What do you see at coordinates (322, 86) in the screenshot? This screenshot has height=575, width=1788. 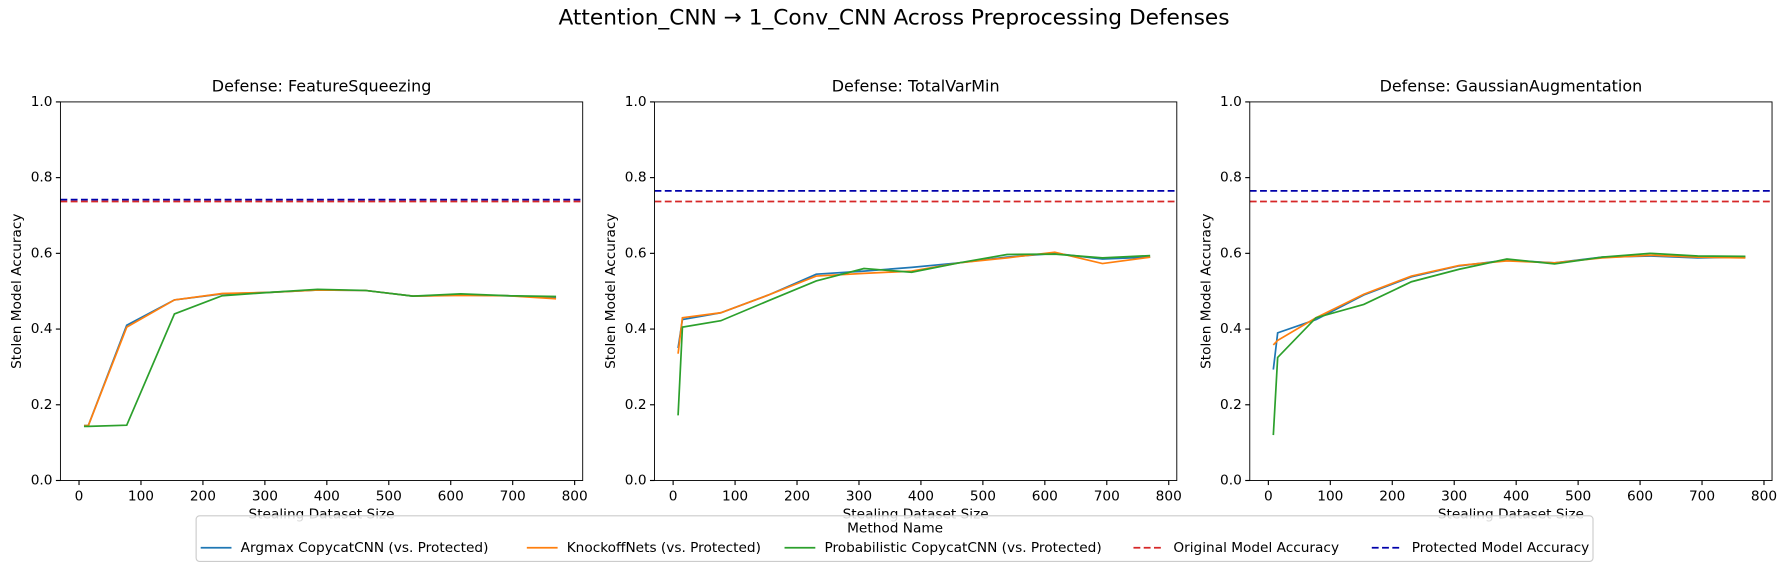 I see `panel-title: Defense: FeatureSqueezing` at bounding box center [322, 86].